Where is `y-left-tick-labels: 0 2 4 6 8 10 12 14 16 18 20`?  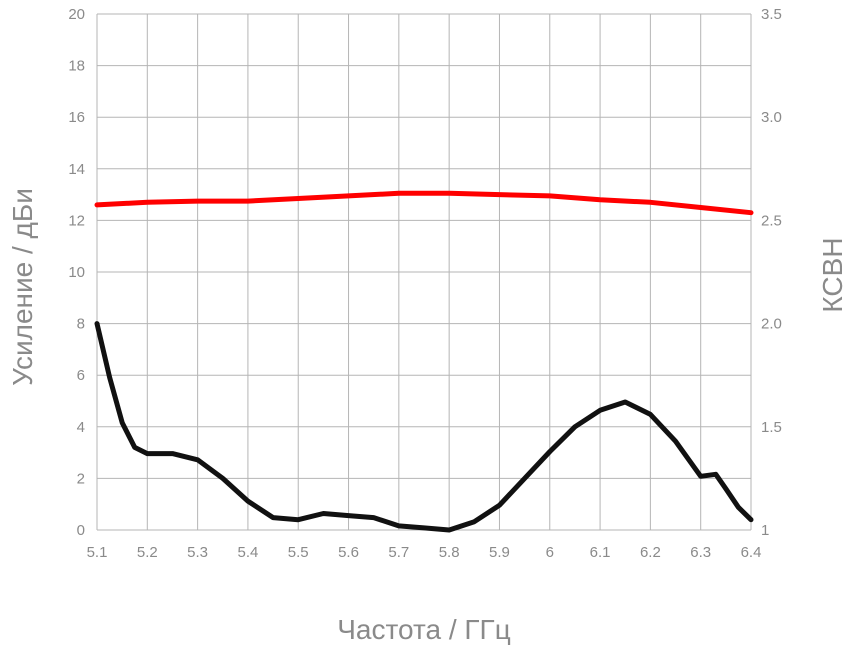
y-left-tick-labels: 0 2 4 6 8 10 12 14 16 18 20 is located at coordinates (76, 272).